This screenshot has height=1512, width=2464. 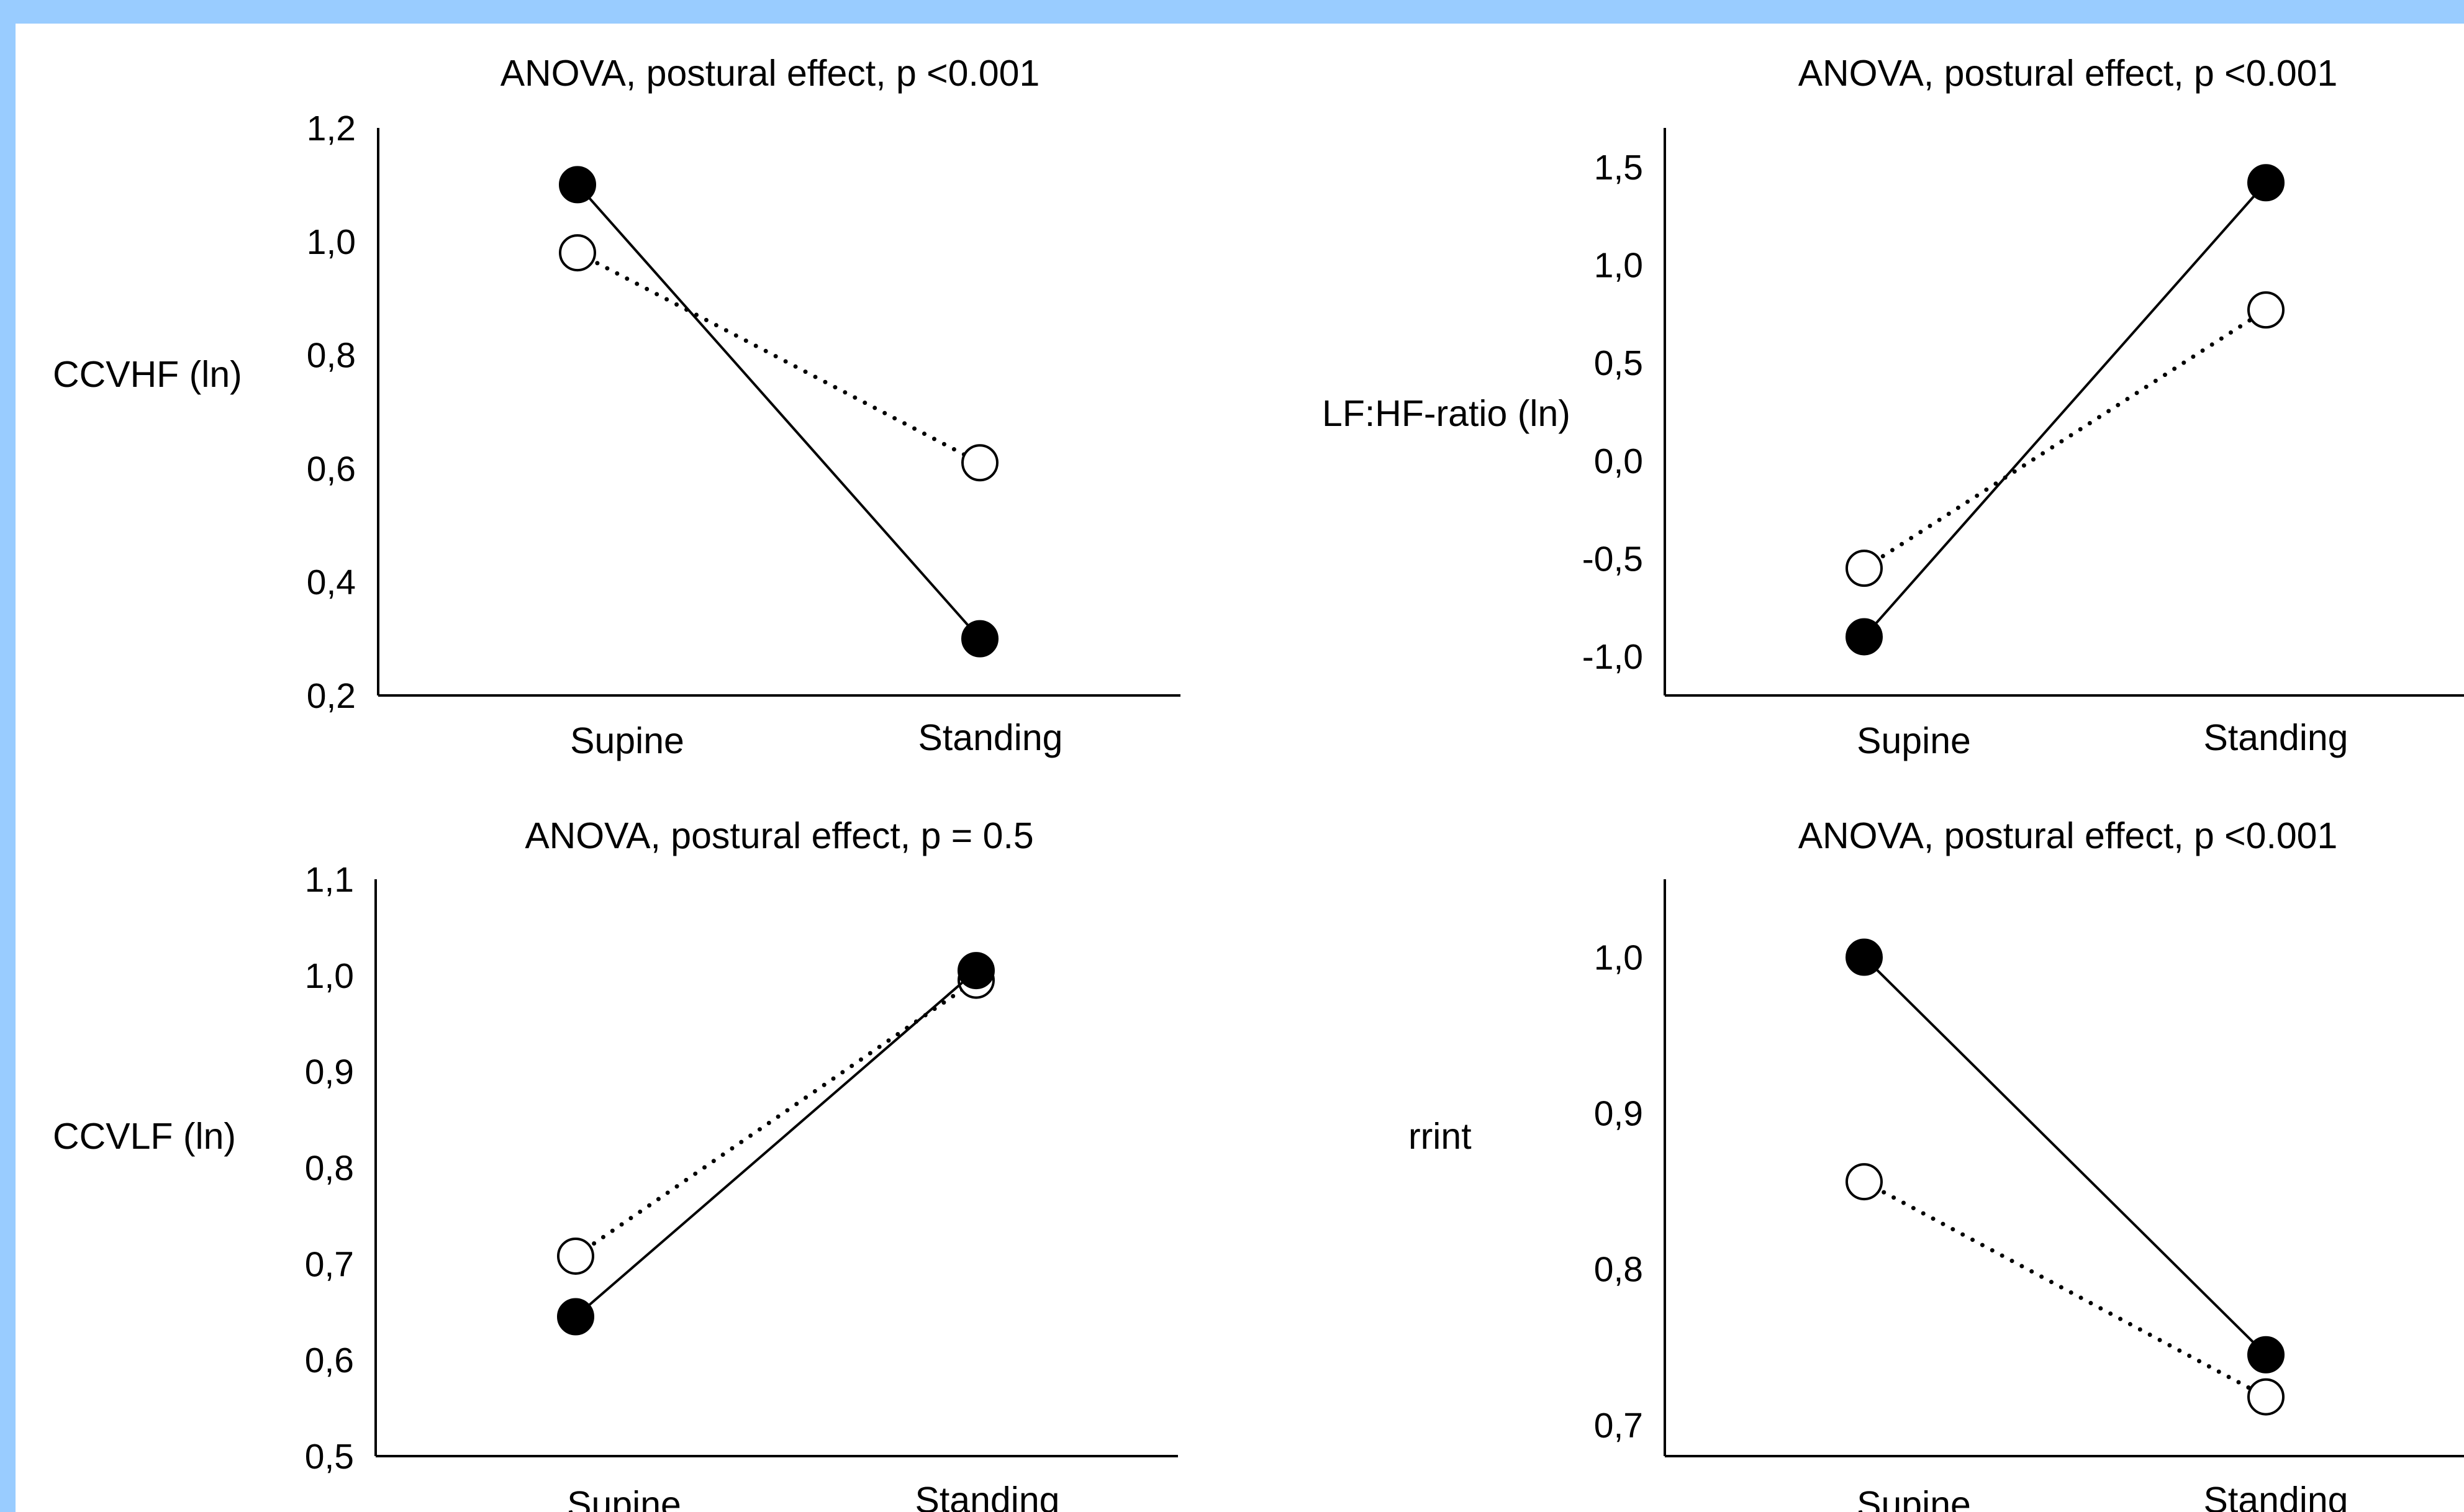 What do you see at coordinates (1618, 168) in the screenshot?
I see `panel-2-y-tick-label: 1,5` at bounding box center [1618, 168].